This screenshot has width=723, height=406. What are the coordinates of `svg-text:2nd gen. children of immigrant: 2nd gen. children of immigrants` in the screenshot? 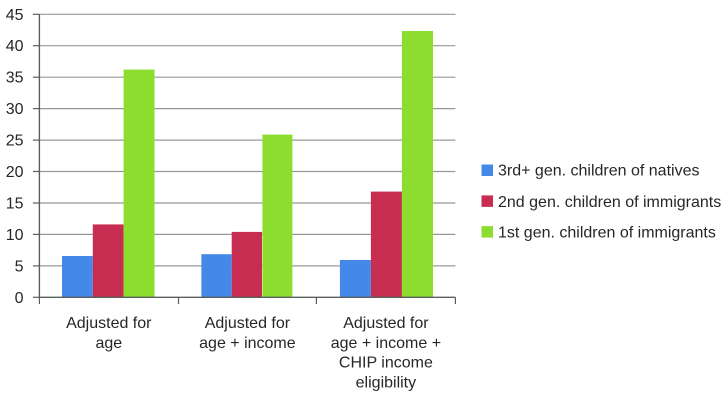 It's located at (609, 202).